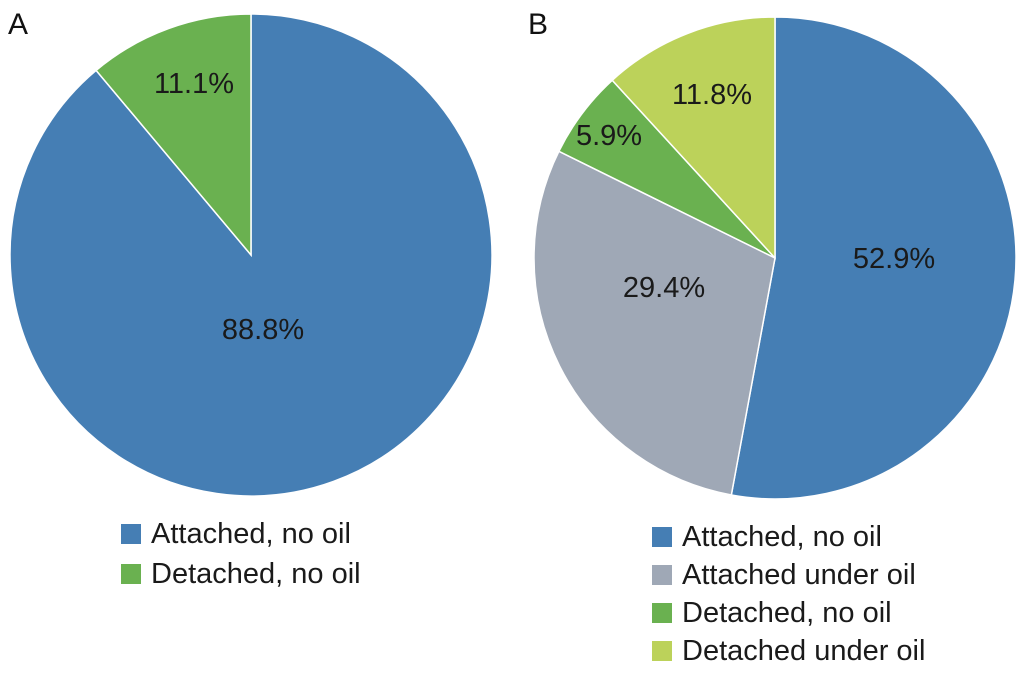  Describe the element at coordinates (256, 574) in the screenshot. I see `legend-label-a-2: Detached, no oil` at that location.